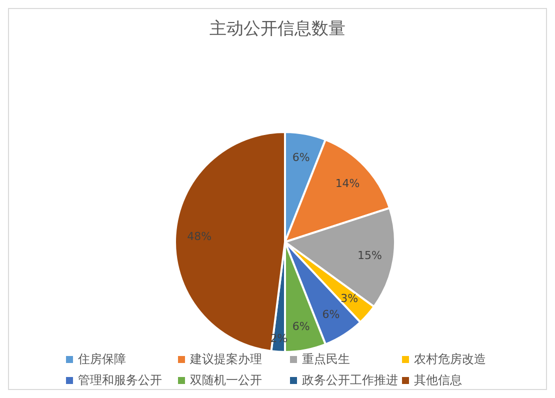 This screenshot has height=398, width=555. What do you see at coordinates (438, 380) in the screenshot?
I see `legend-label: 其他信息` at bounding box center [438, 380].